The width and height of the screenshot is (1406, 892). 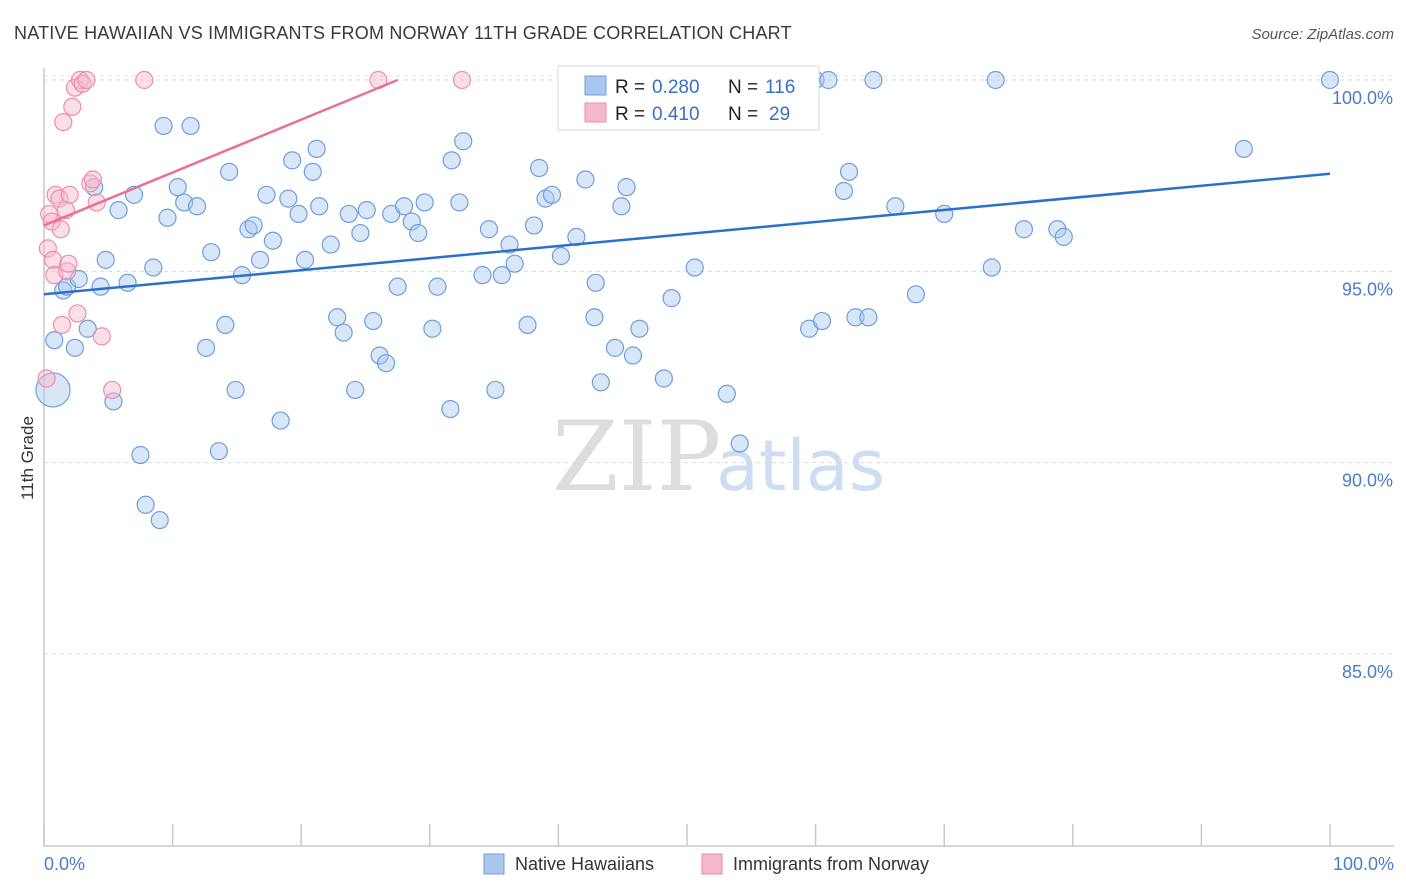 What do you see at coordinates (676, 114) in the screenshot?
I see `stats-r-value-2: 0.410` at bounding box center [676, 114].